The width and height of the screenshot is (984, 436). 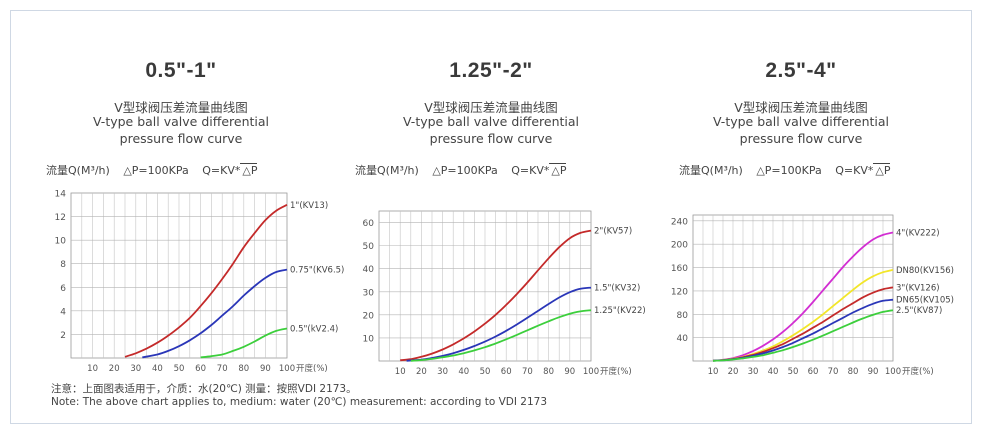 I want to click on y-tick-label: 4, so click(x=63, y=312).